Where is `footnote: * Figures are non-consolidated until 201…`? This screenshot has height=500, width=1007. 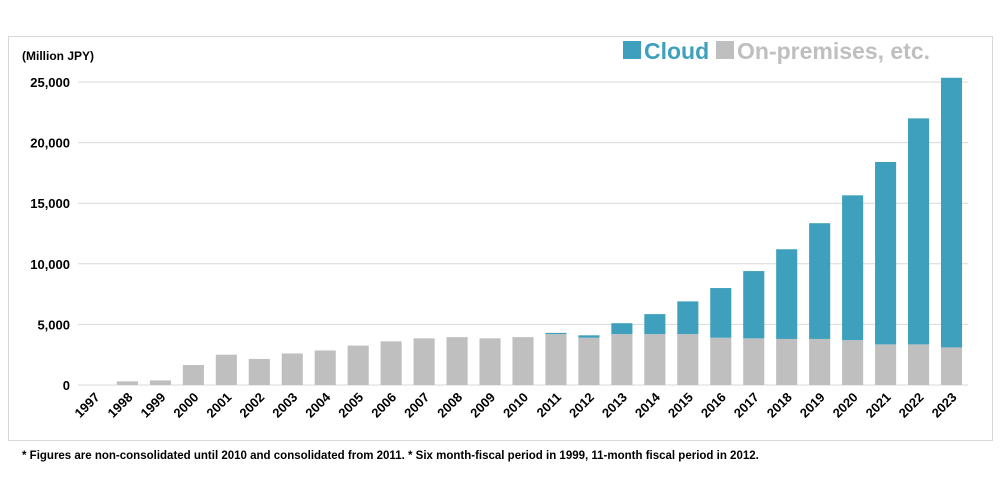 footnote: * Figures are non-consolidated until 201… is located at coordinates (390, 456).